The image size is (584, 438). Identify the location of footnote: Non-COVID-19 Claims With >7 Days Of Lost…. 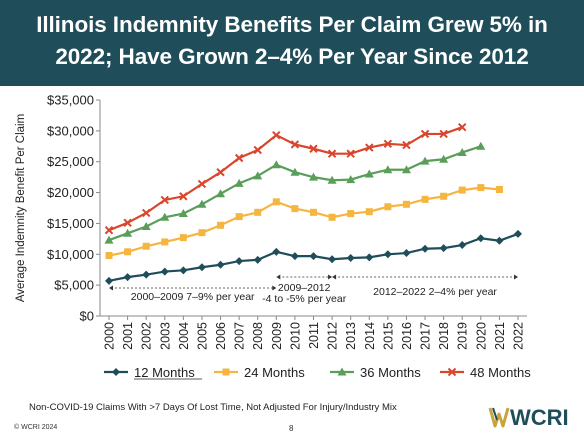
(213, 407).